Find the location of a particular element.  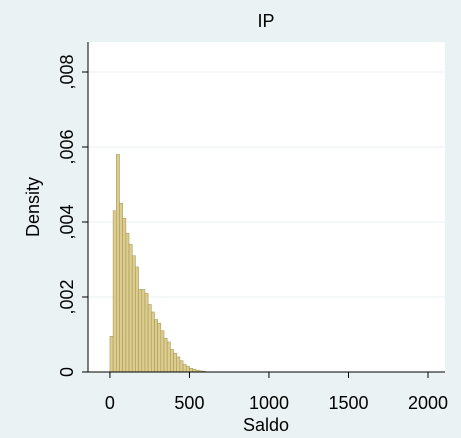

x-tick-label: 500 is located at coordinates (189, 403).